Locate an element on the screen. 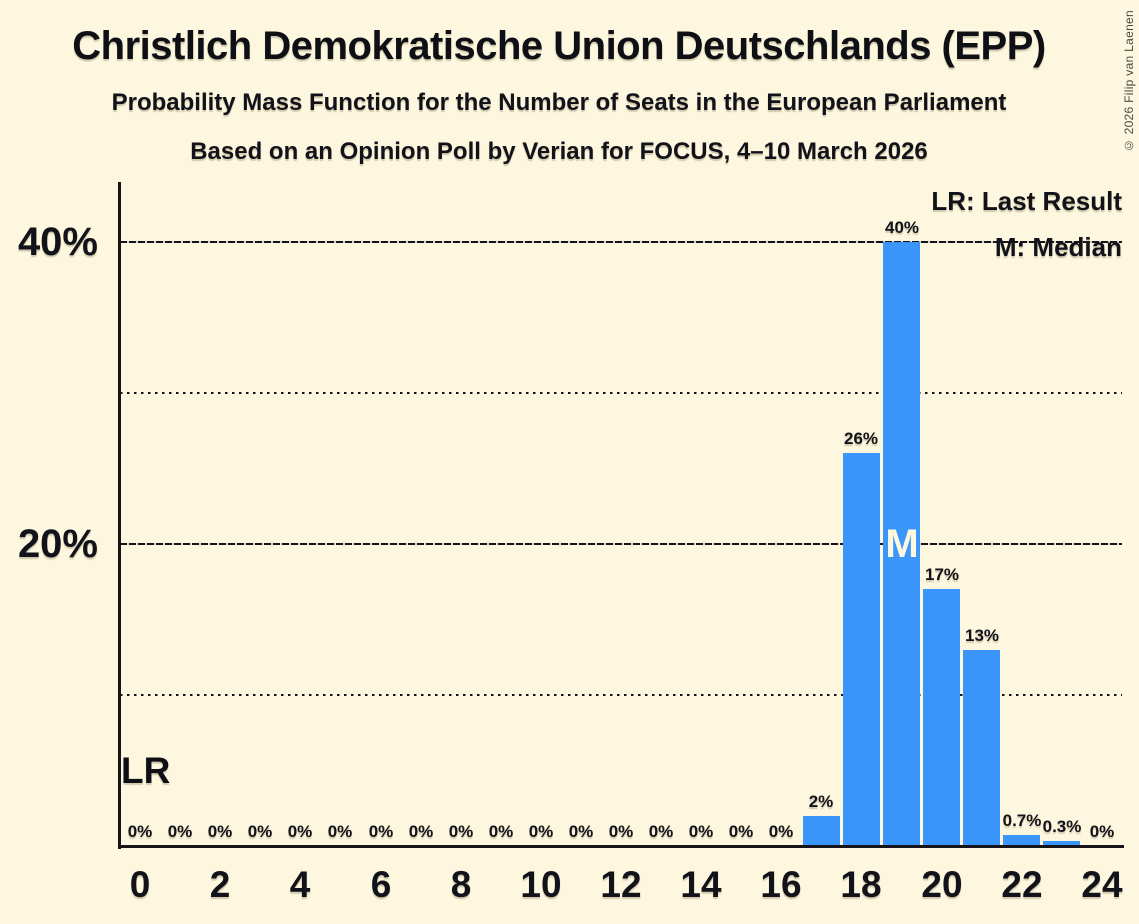 The height and width of the screenshot is (924, 1139). x-axis-tick-label: 20 is located at coordinates (942, 884).